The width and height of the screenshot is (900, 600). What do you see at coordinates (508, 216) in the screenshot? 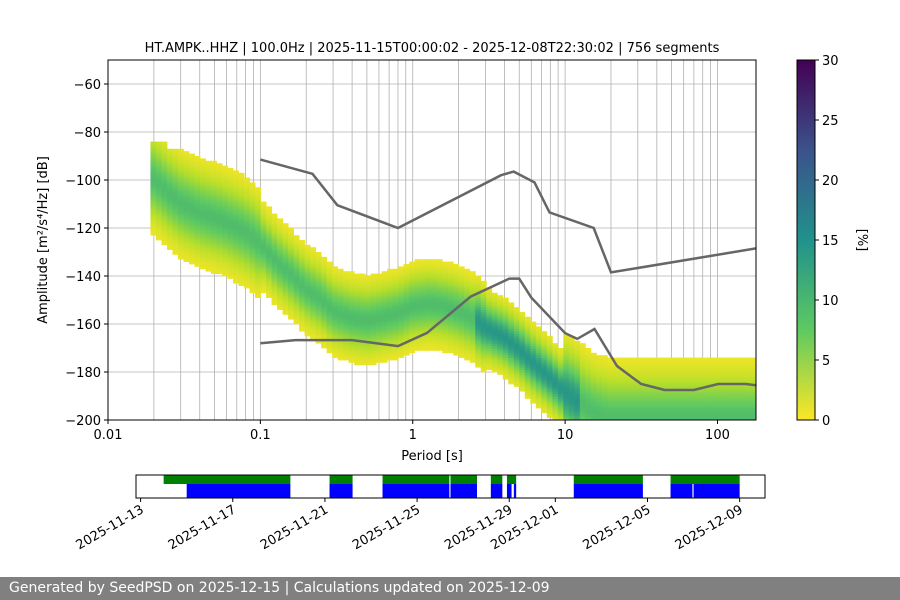
I see `nhnm-curve` at bounding box center [508, 216].